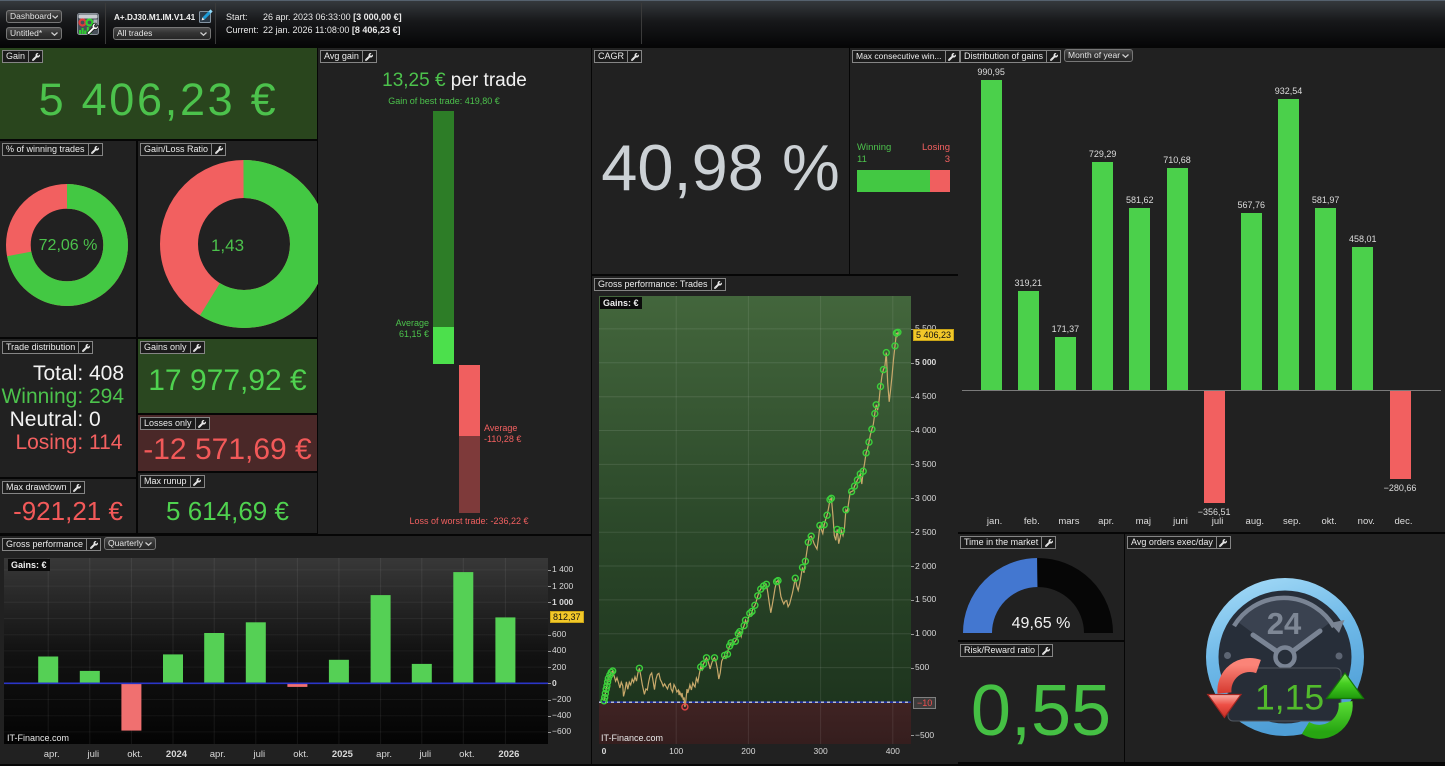 The image size is (1445, 766). Describe the element at coordinates (1284, 623) in the screenshot. I see `svg-text: 24` at that location.